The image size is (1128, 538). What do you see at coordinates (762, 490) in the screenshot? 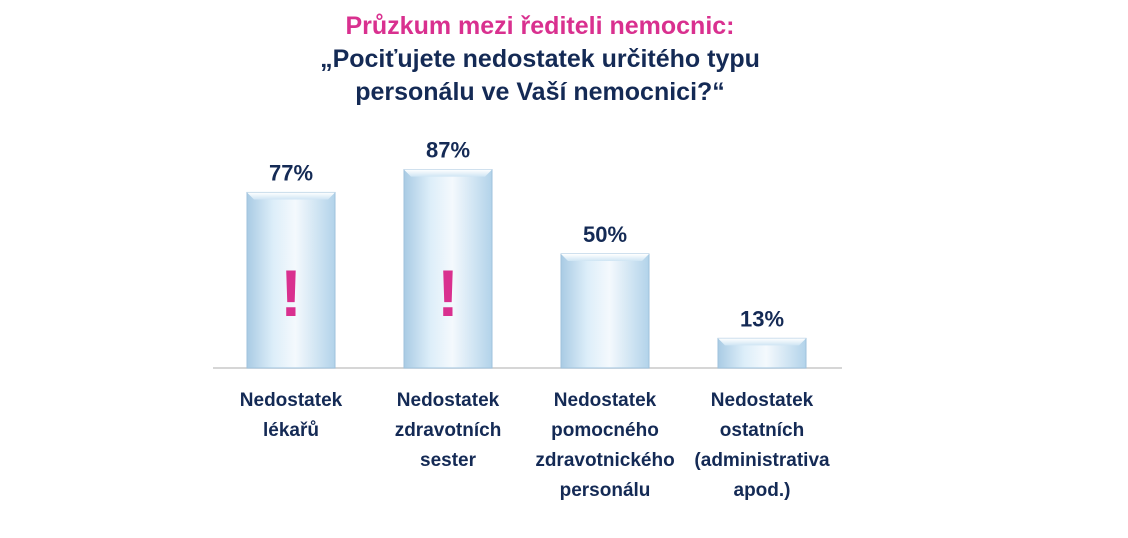
I see `category-label-line: apod.)` at bounding box center [762, 490].